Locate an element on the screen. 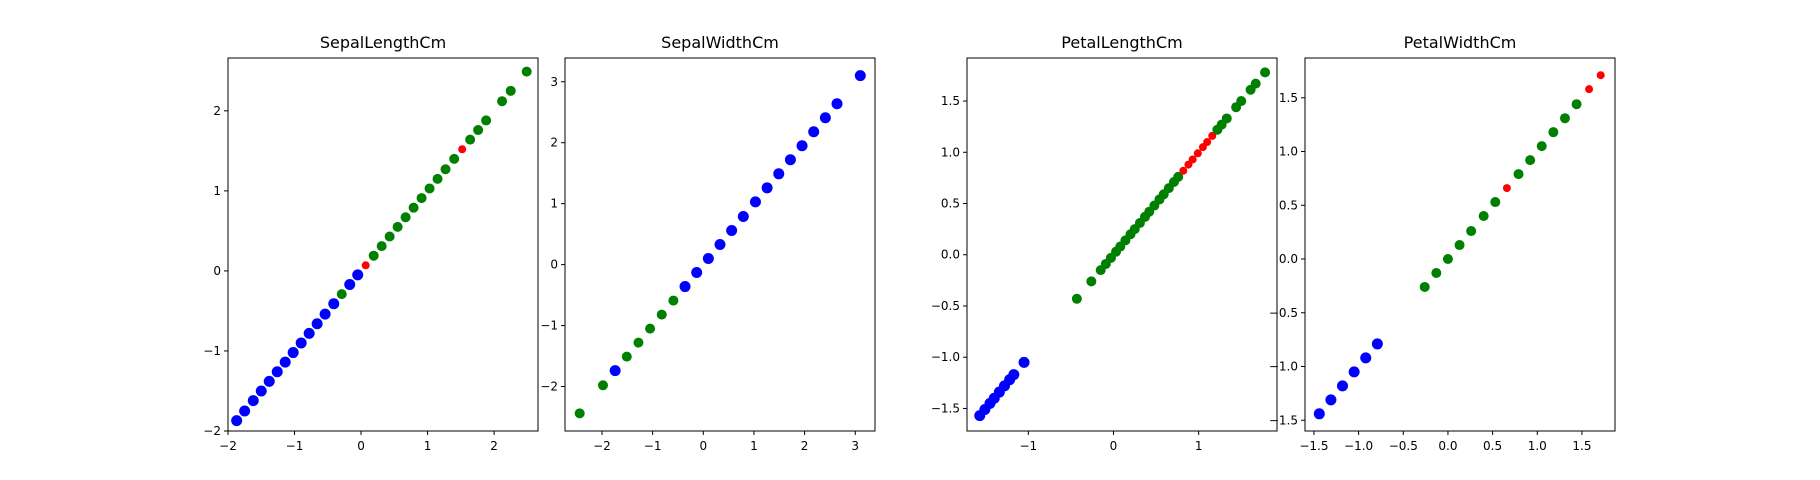 The height and width of the screenshot is (480, 1820). y-tick-label: −2 is located at coordinates (212, 431).